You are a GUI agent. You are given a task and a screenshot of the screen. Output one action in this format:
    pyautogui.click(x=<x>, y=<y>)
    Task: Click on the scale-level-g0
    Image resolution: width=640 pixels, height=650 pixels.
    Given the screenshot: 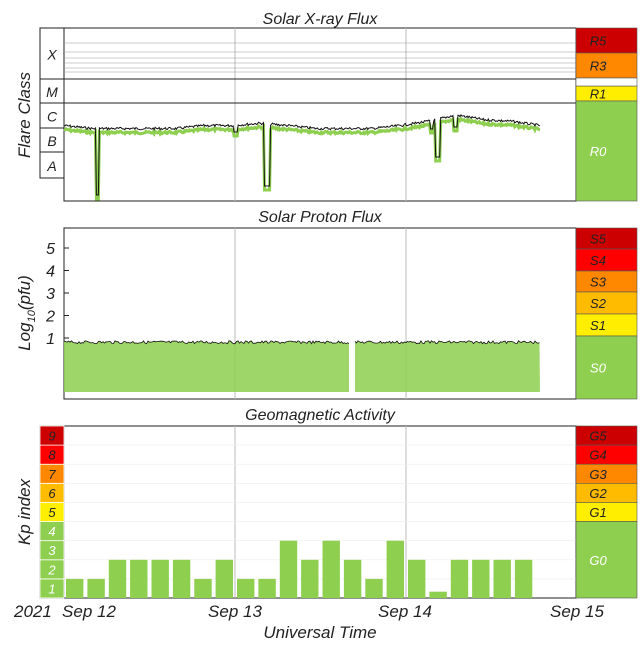 What is the action you would take?
    pyautogui.click(x=606, y=560)
    